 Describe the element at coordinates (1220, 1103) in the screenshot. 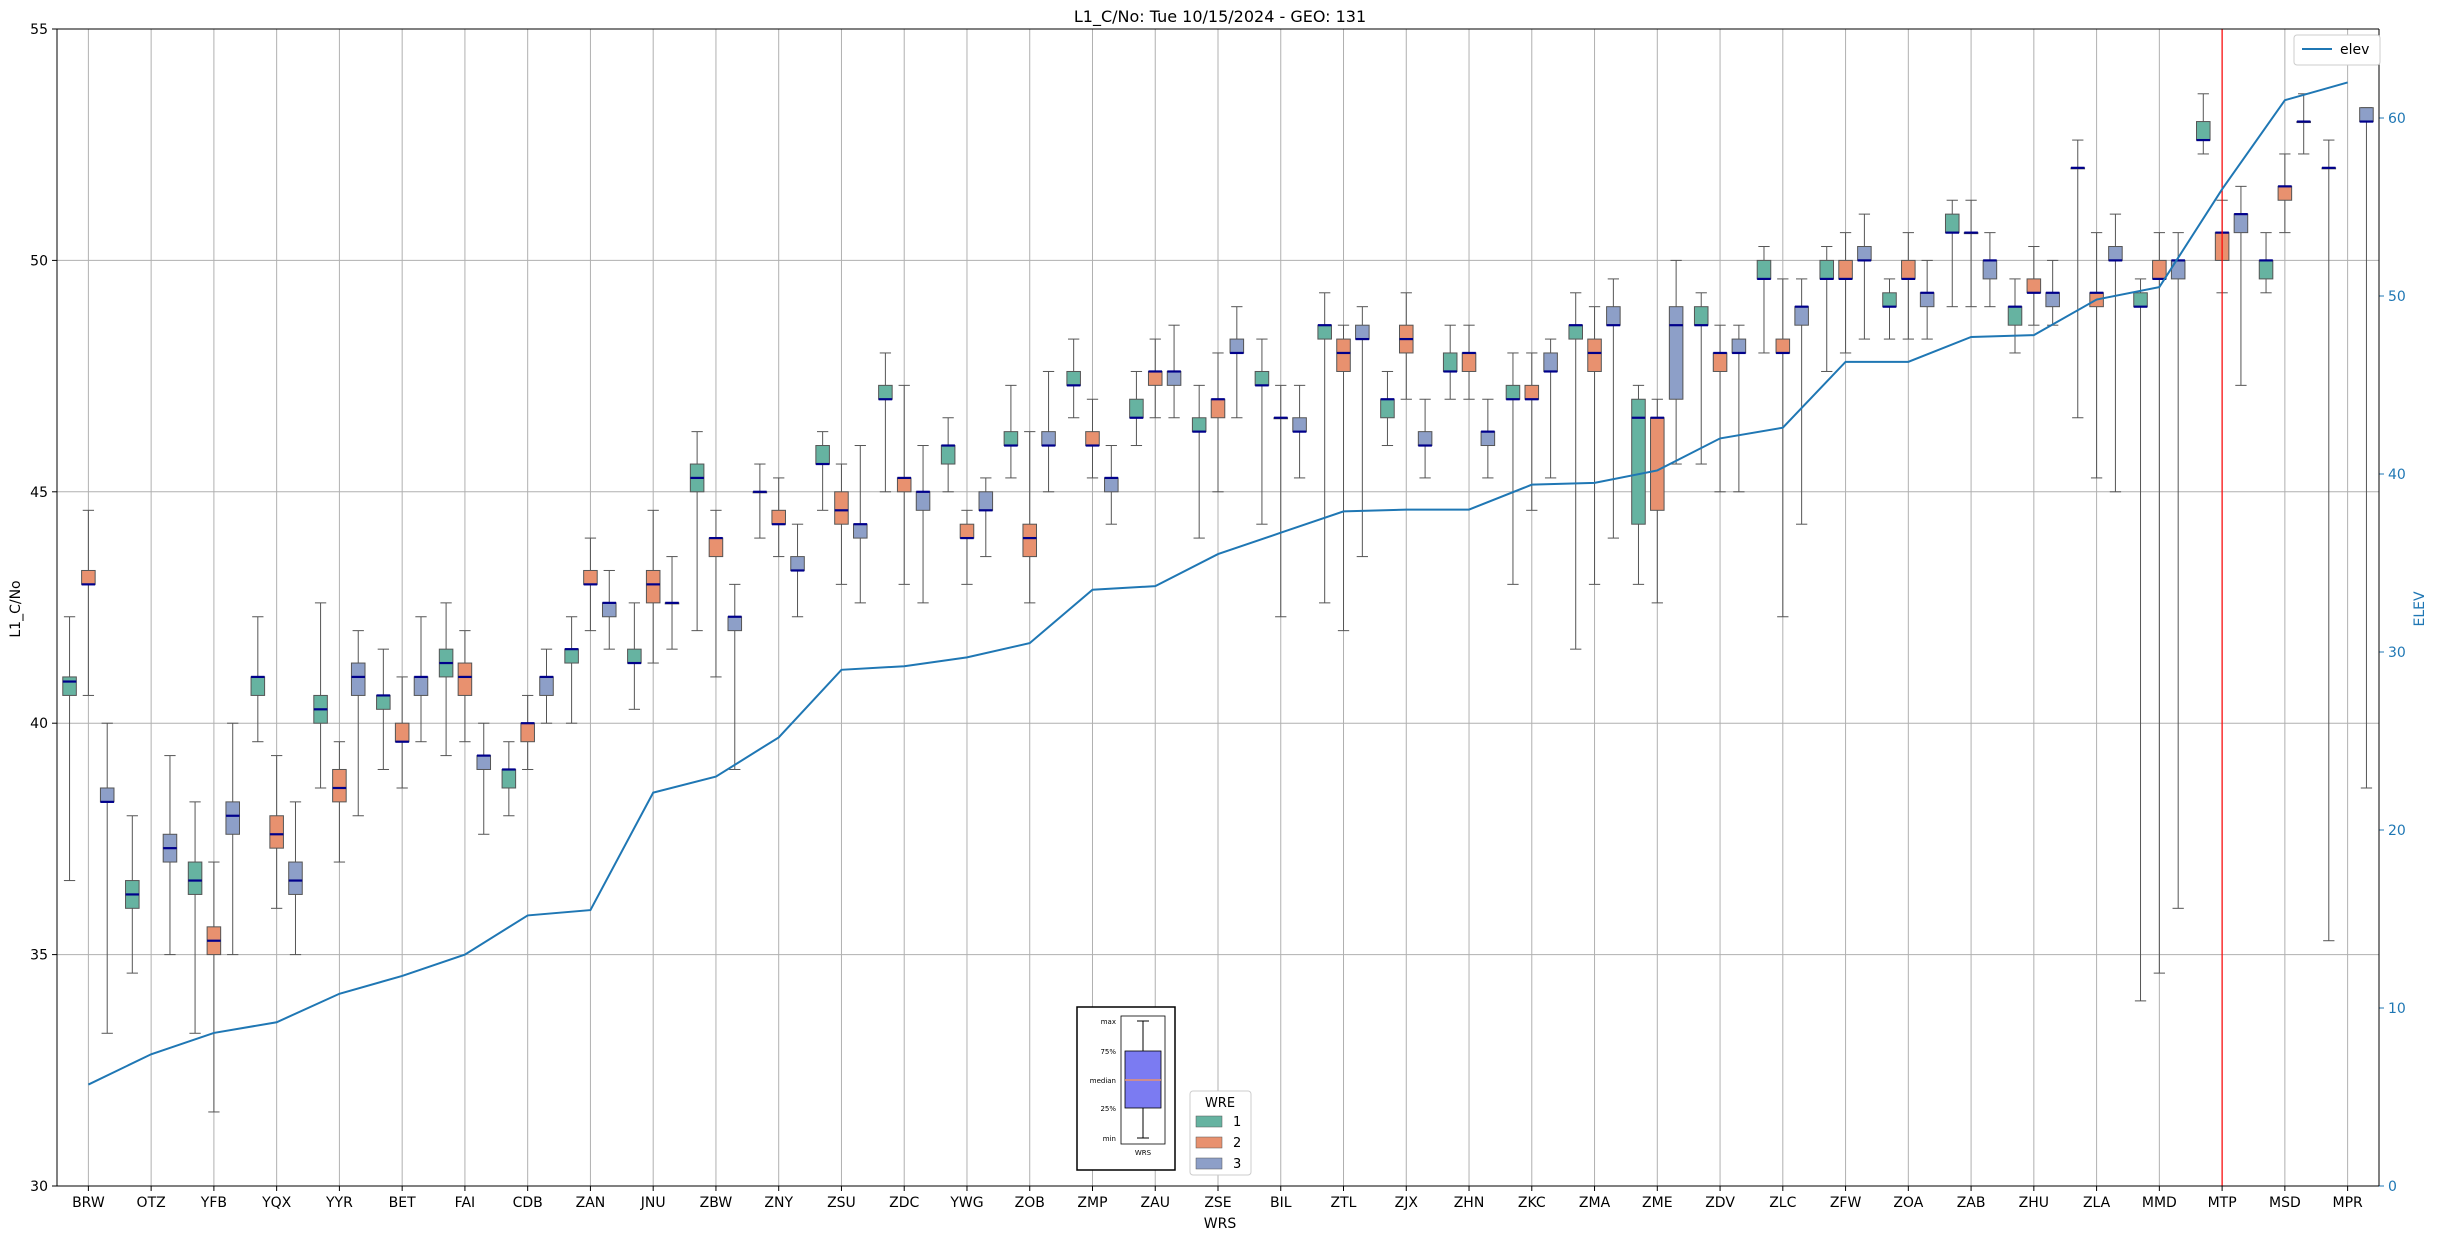

I see `wre-legend-title: WRE` at that location.